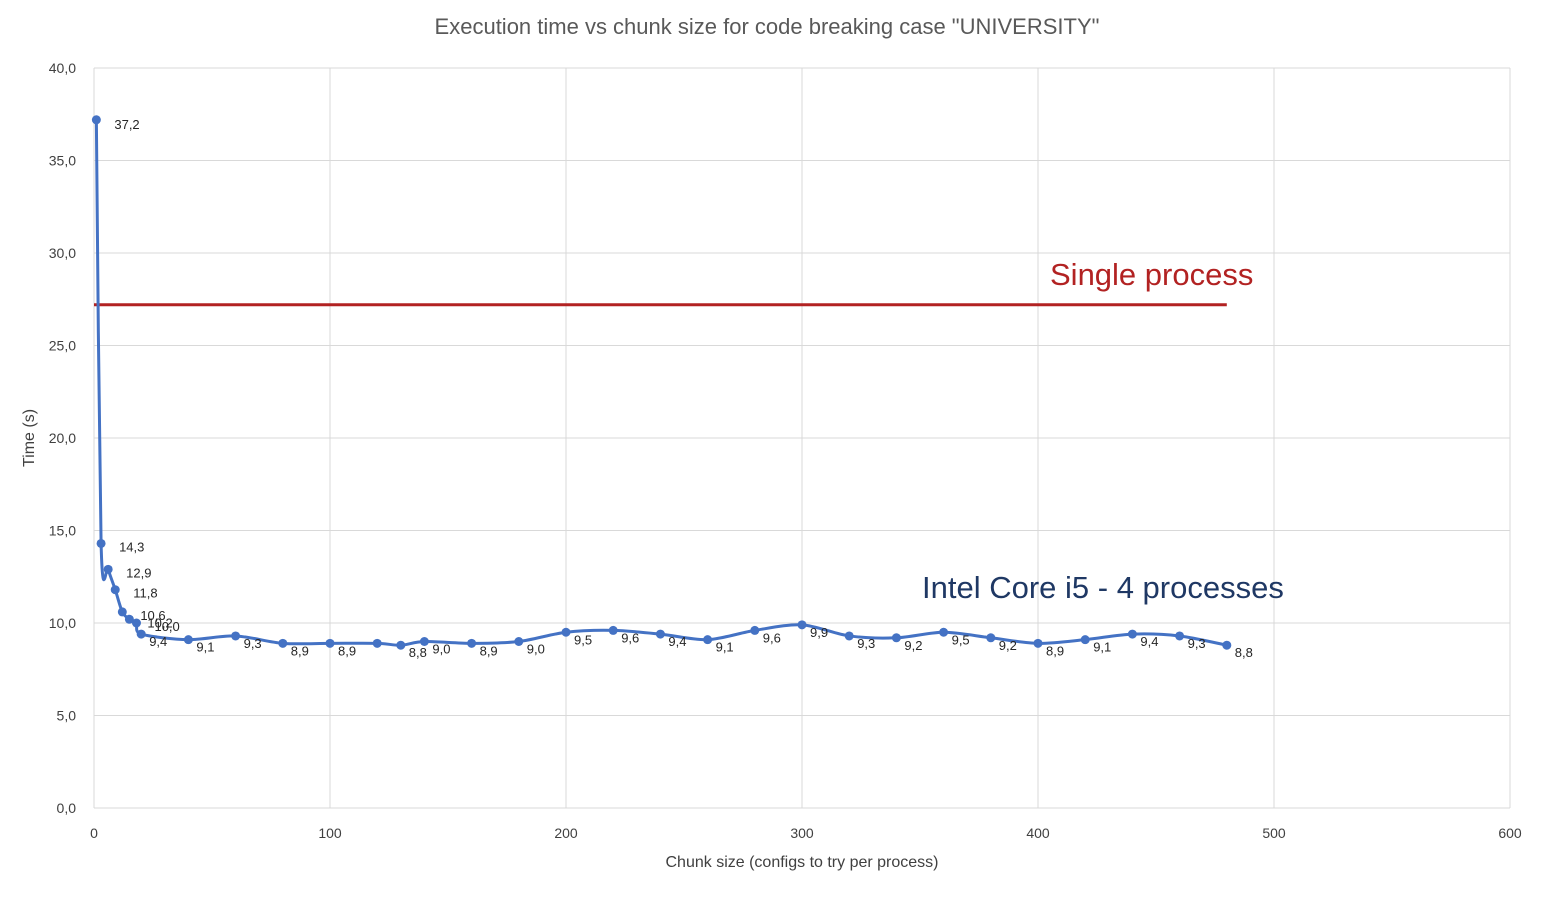  What do you see at coordinates (166, 626) in the screenshot?
I see `data-label: 10,0` at bounding box center [166, 626].